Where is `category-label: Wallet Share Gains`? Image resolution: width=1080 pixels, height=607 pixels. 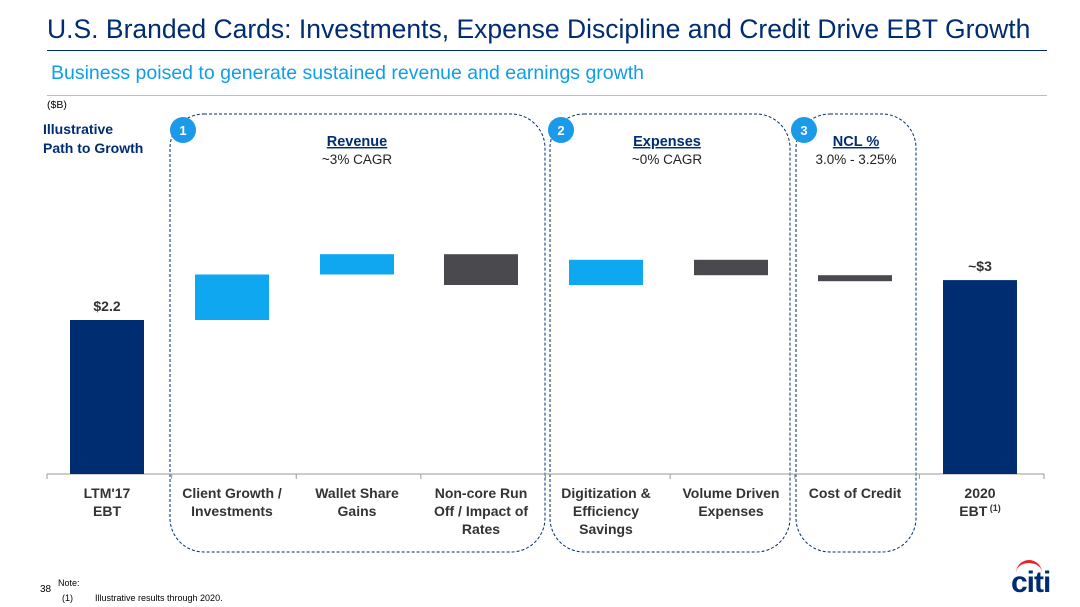 category-label: Wallet Share Gains is located at coordinates (357, 502).